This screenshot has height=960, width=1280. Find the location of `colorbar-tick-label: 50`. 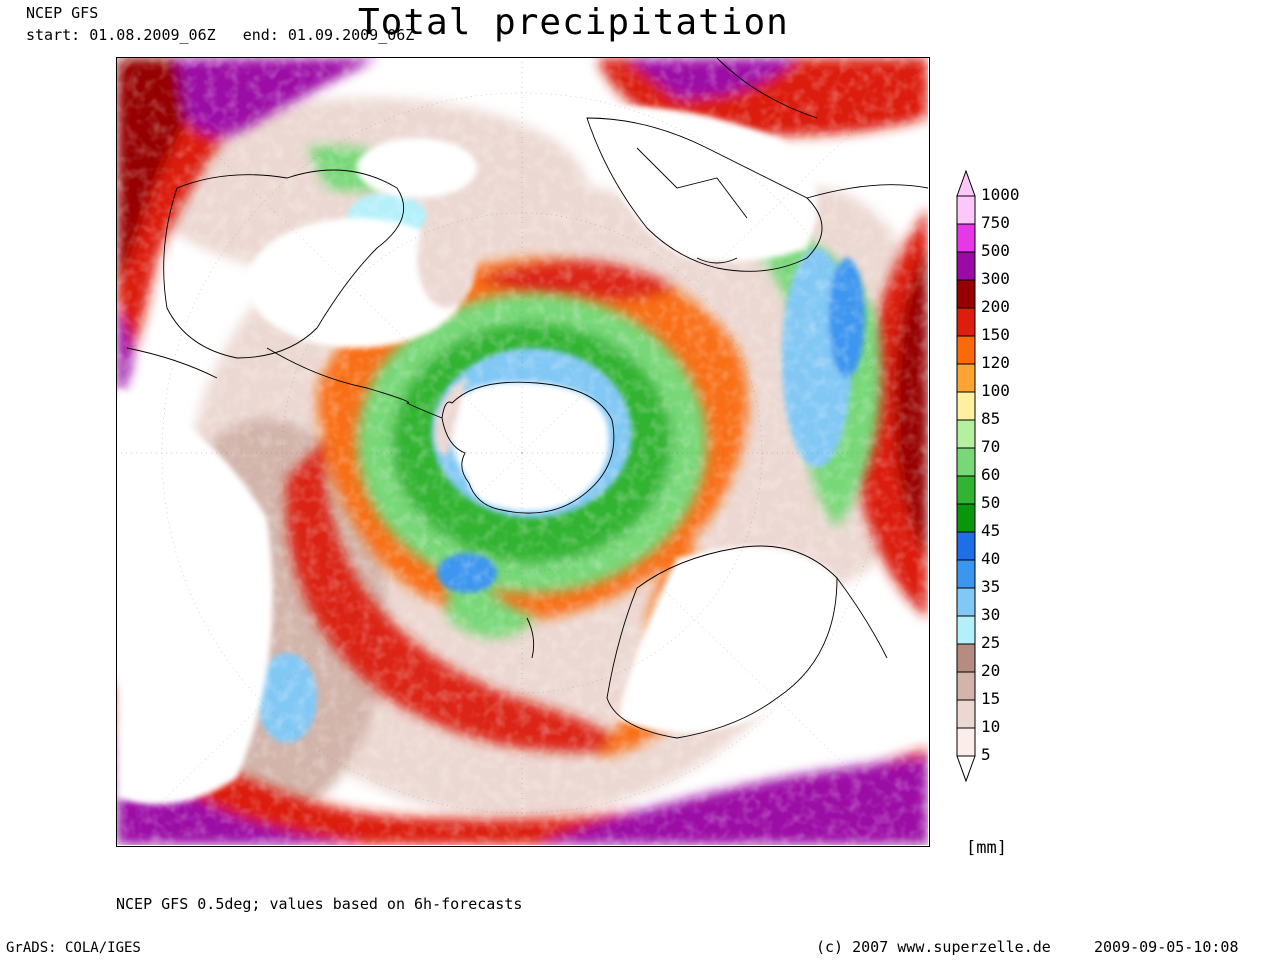

colorbar-tick-label: 50 is located at coordinates (991, 502).